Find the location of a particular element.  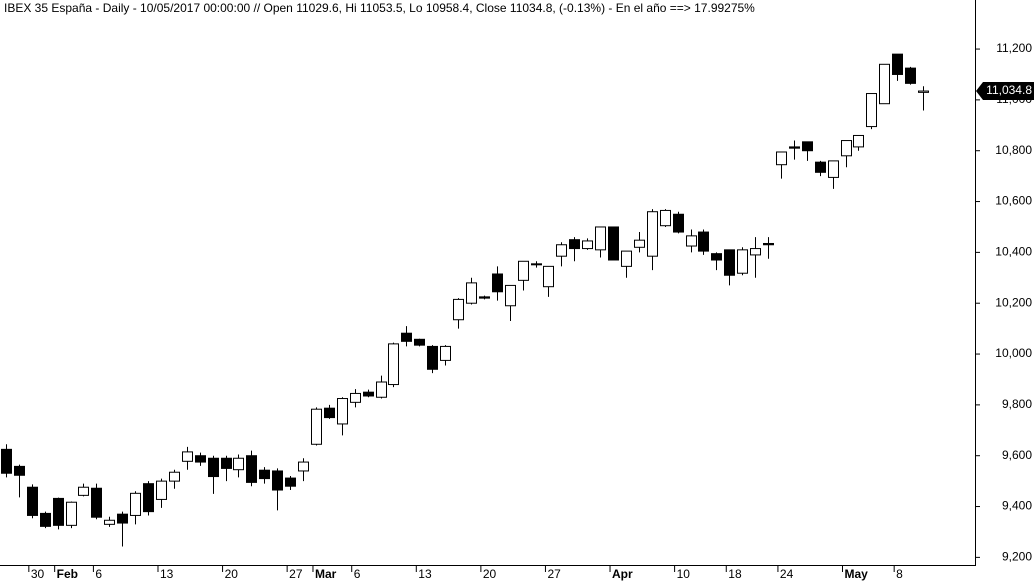

x-tick-label: Feb is located at coordinates (67, 574).